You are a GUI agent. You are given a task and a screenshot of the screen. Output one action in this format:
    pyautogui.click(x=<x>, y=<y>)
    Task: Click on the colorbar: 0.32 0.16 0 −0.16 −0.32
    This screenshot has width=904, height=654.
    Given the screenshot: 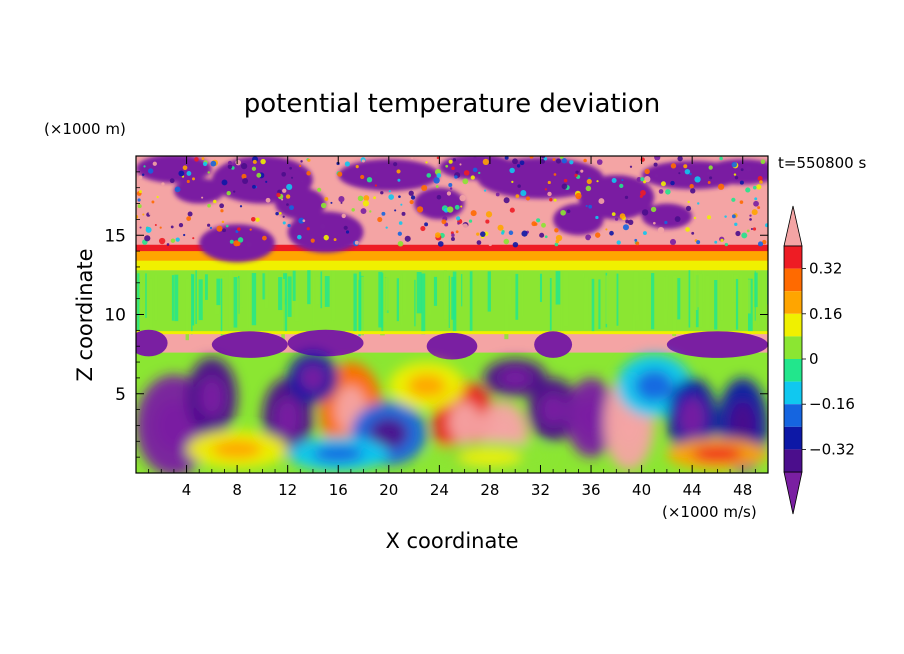 What is the action you would take?
    pyautogui.click(x=819, y=360)
    